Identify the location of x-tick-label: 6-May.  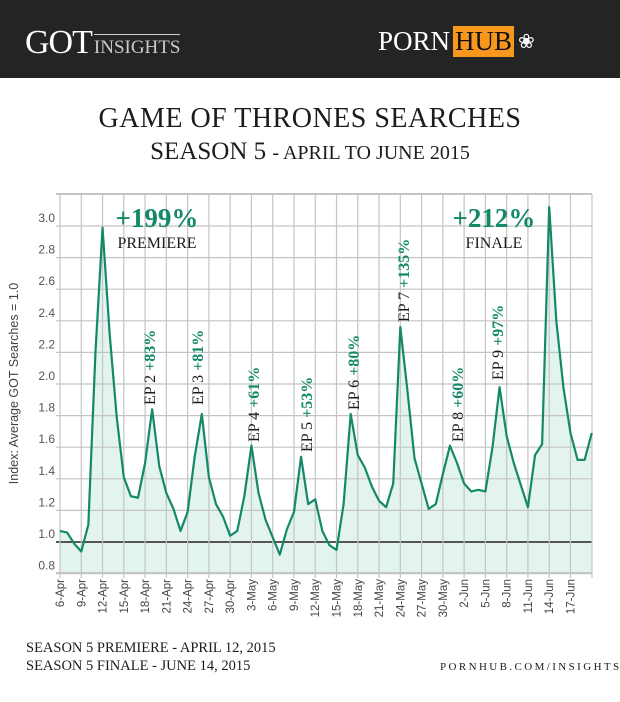
(274, 595).